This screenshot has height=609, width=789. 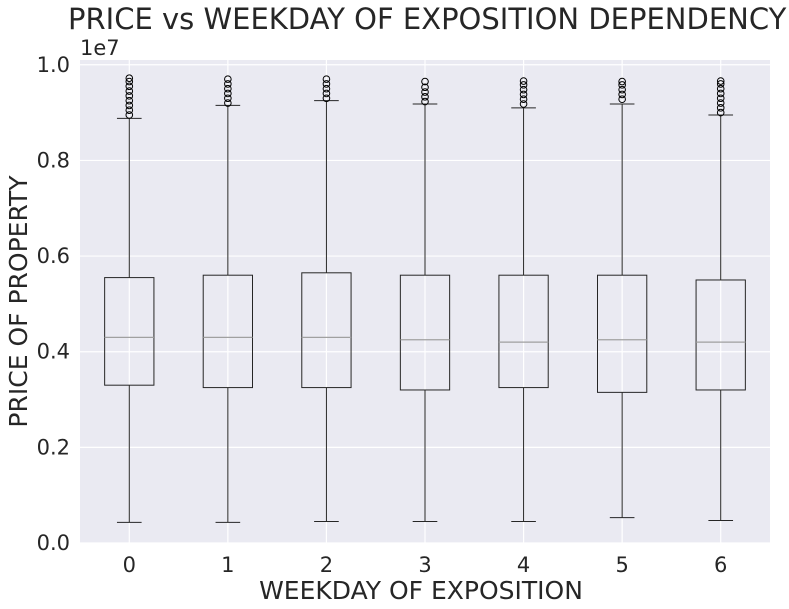 What do you see at coordinates (227, 565) in the screenshot?
I see `x-tick-label: 1` at bounding box center [227, 565].